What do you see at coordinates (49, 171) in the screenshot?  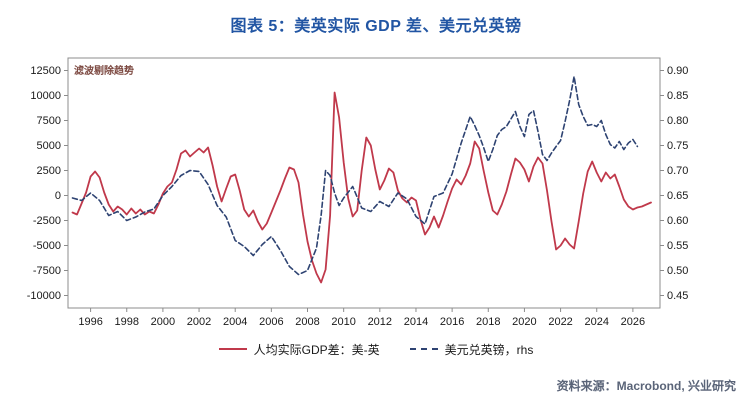 I see `left-axis-tick-label: 2500` at bounding box center [49, 171].